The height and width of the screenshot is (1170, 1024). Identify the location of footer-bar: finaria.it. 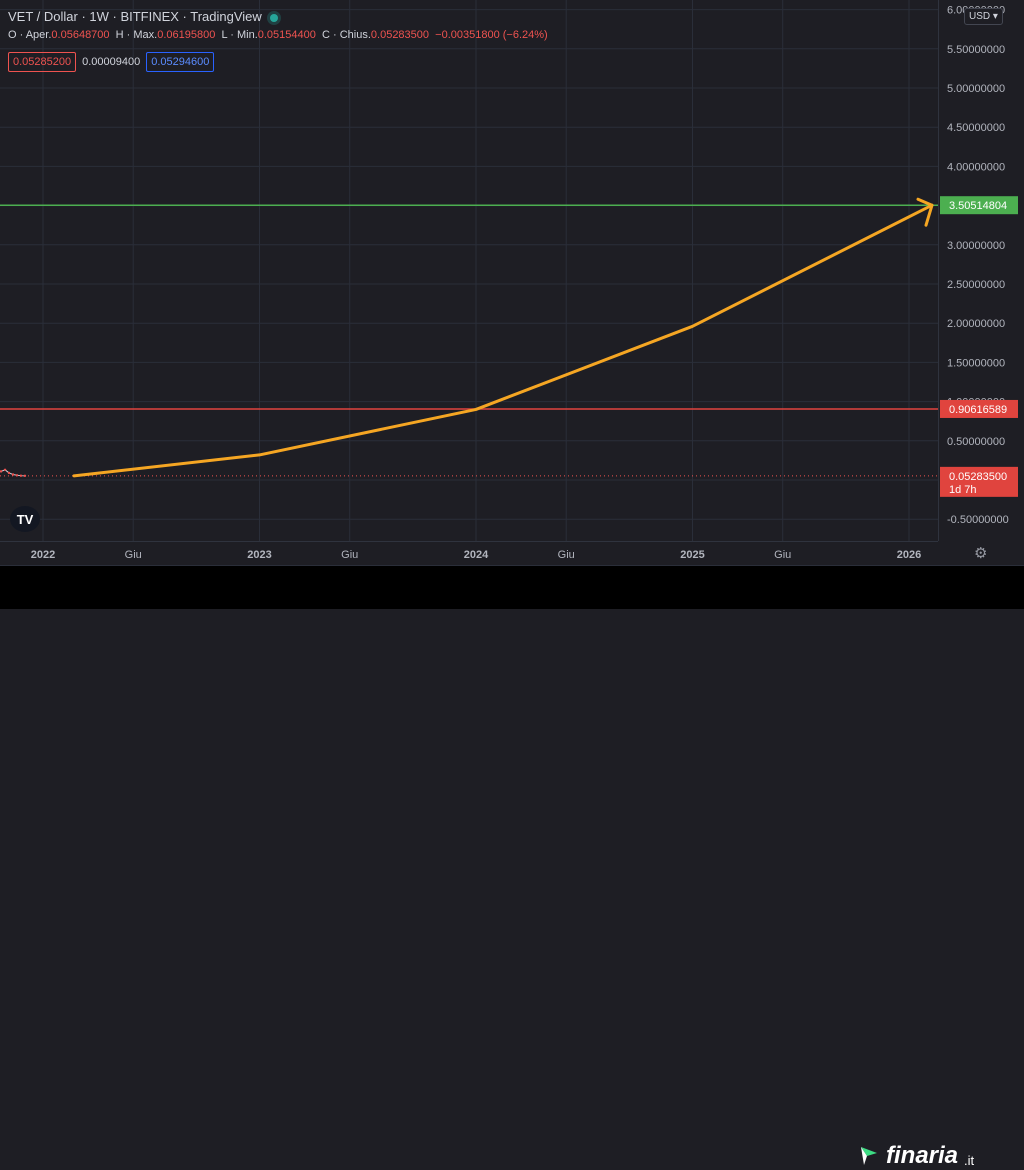
(512, 587).